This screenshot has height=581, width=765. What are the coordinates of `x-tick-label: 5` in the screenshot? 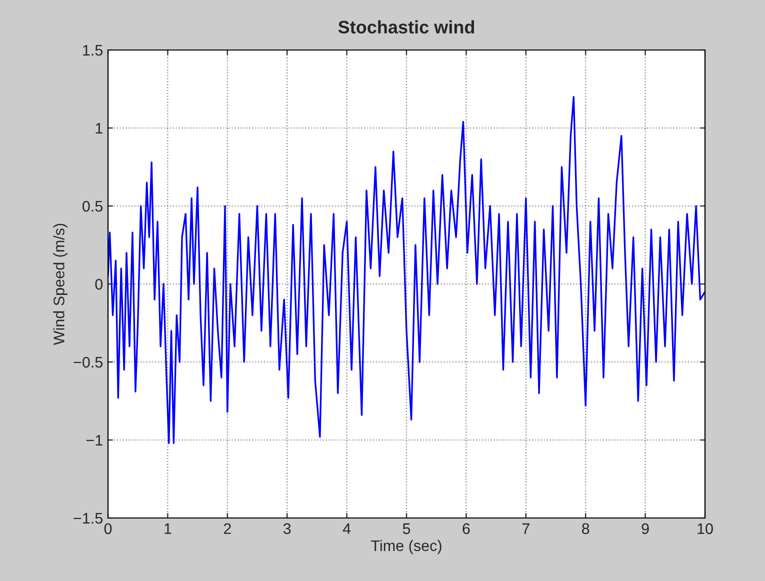 It's located at (406, 528).